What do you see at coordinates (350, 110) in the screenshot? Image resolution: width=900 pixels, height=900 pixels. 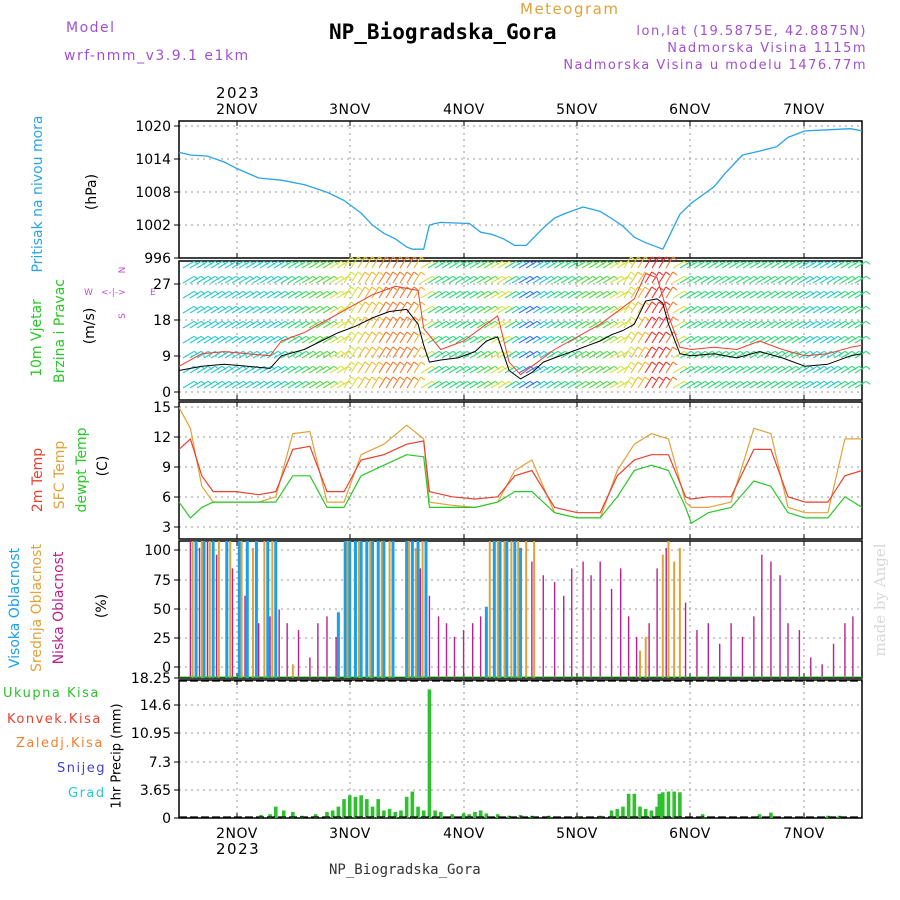 I see `x-tick-label-top: 3NOV` at bounding box center [350, 110].